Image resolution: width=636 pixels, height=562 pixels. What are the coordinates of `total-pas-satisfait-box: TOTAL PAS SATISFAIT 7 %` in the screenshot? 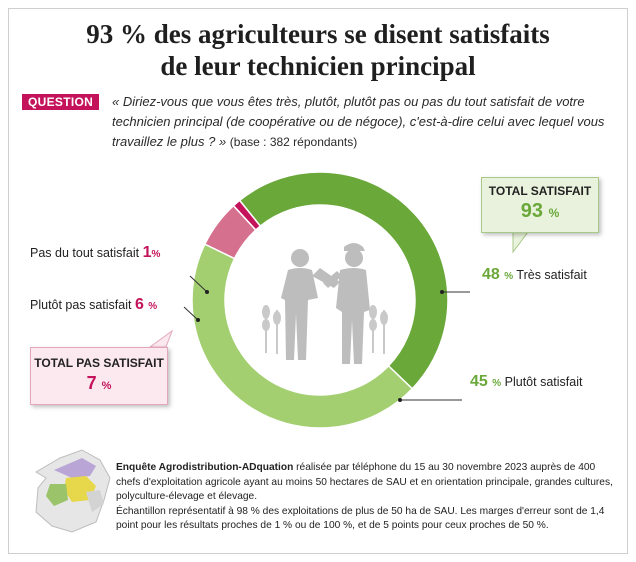 It's located at (99, 376).